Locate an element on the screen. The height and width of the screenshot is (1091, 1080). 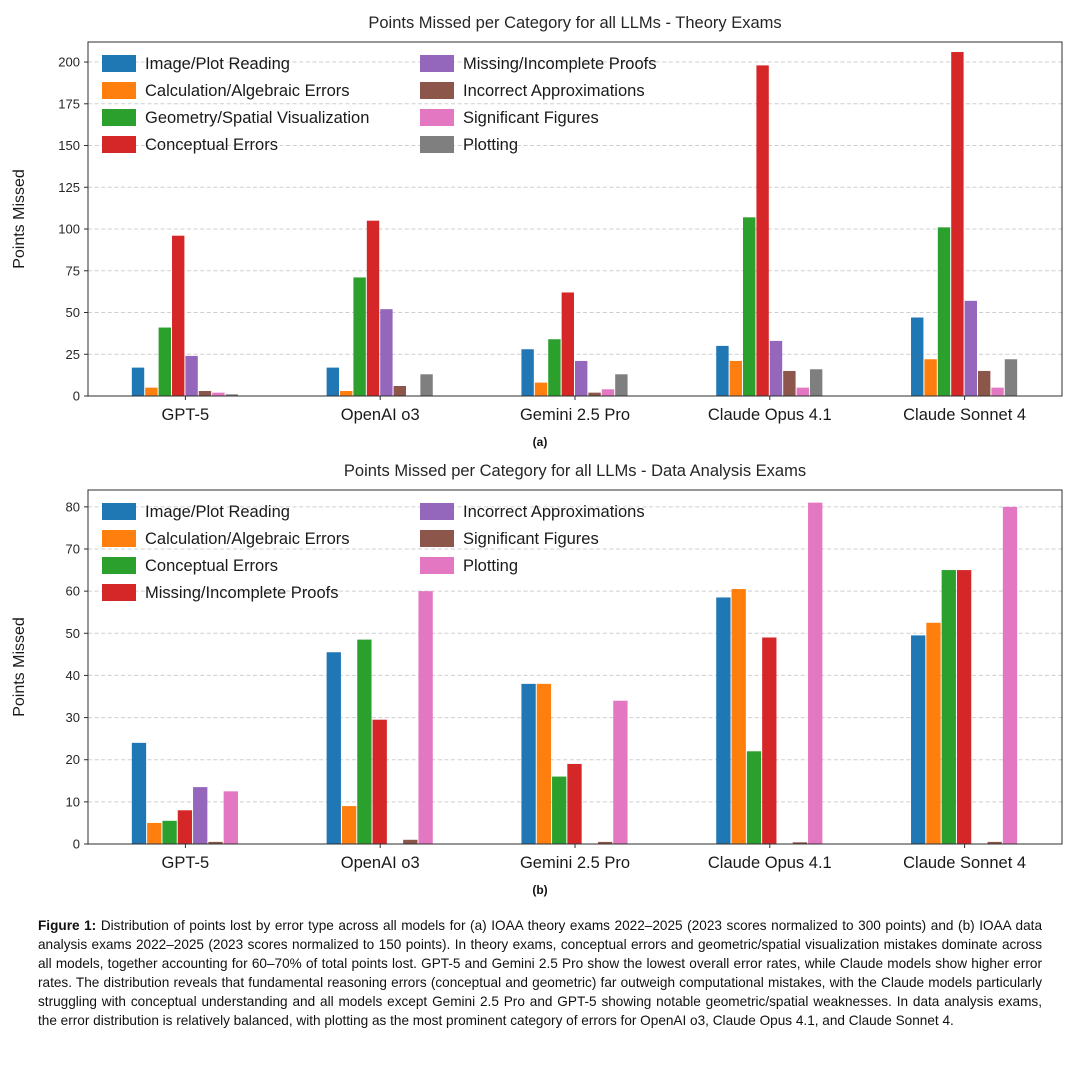
y-tick-label: 100 is located at coordinates (69, 229).